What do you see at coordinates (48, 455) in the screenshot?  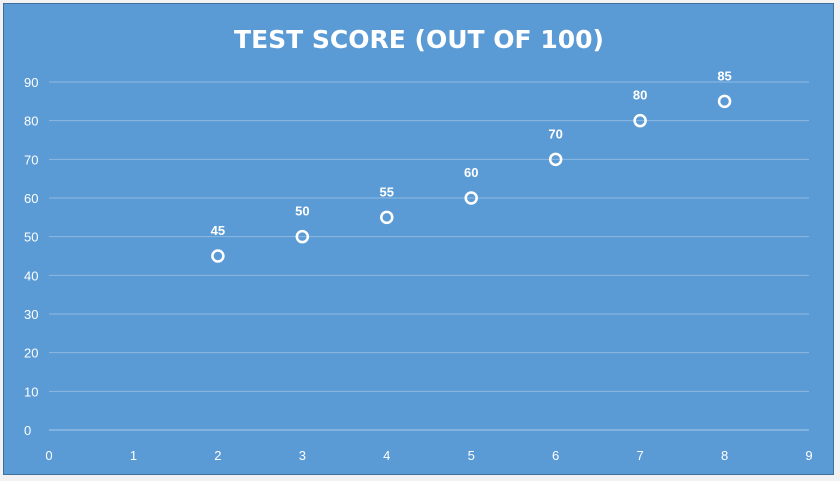 I see `x-tick-label-0: 0` at bounding box center [48, 455].